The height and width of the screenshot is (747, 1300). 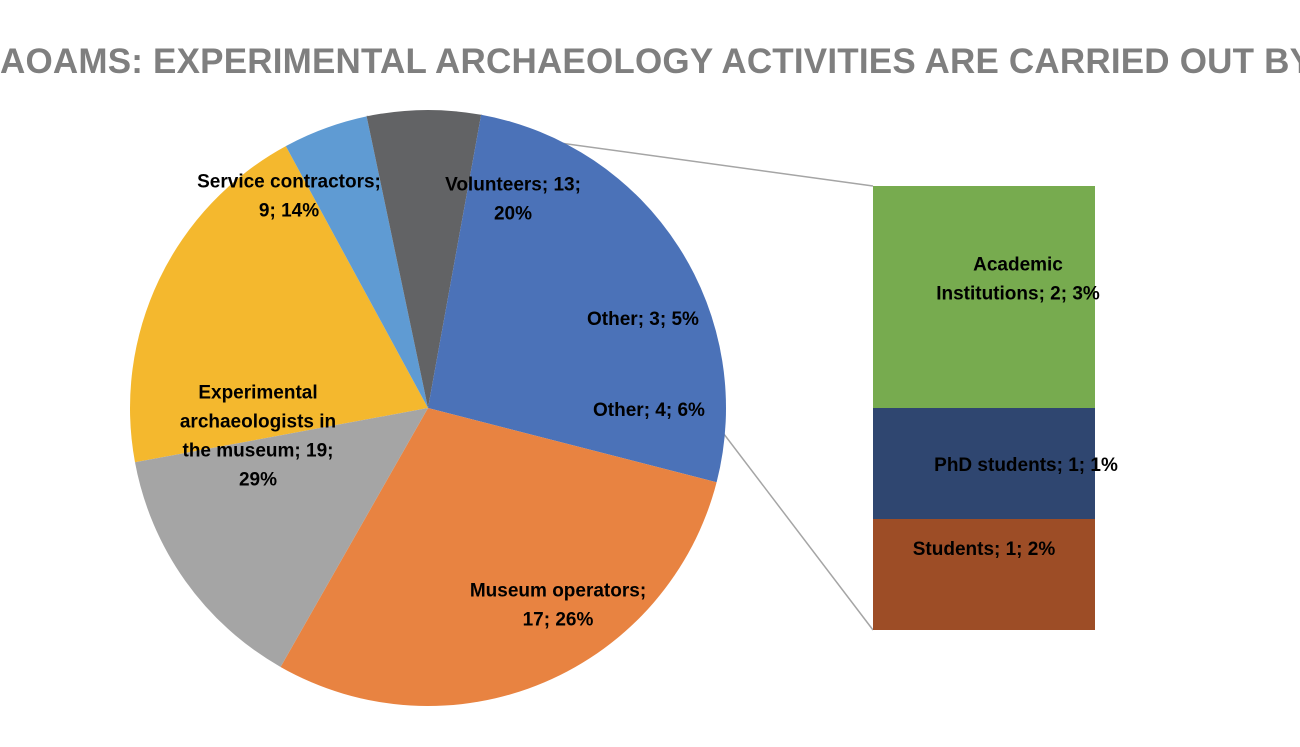 What do you see at coordinates (984, 549) in the screenshot?
I see `bar-label-students: Students; 1; 2%` at bounding box center [984, 549].